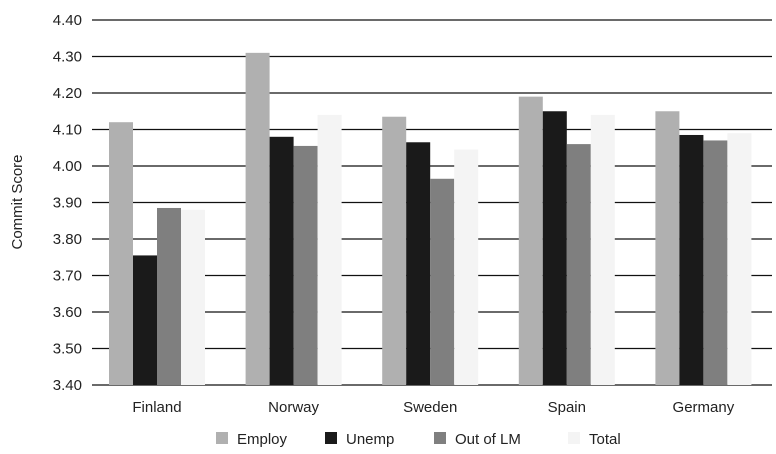 Image resolution: width=776 pixels, height=454 pixels. I want to click on bar-unemp-sweden, so click(418, 263).